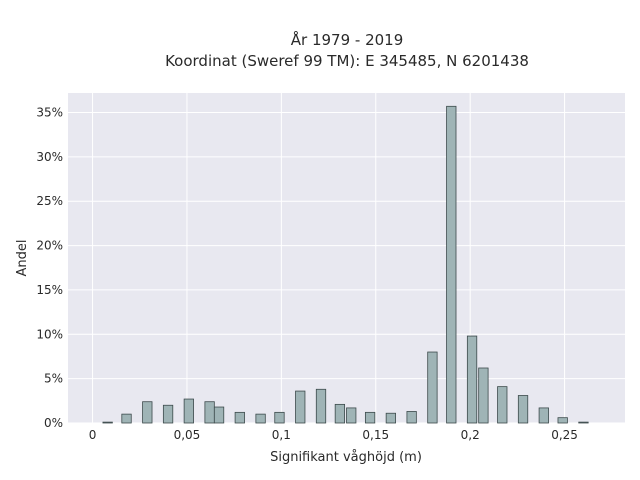 The width and height of the screenshot is (640, 480). What do you see at coordinates (187, 435) in the screenshot?
I see `x-tick-label: 0,05` at bounding box center [187, 435].